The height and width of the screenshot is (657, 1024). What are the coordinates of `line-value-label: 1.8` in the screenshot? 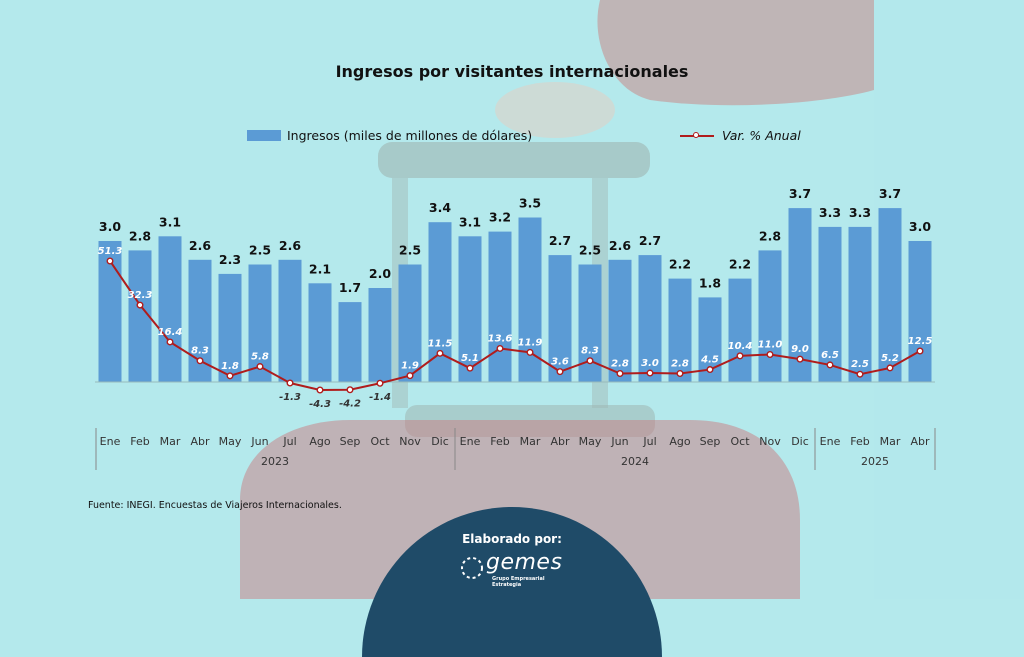 It's located at (230, 366).